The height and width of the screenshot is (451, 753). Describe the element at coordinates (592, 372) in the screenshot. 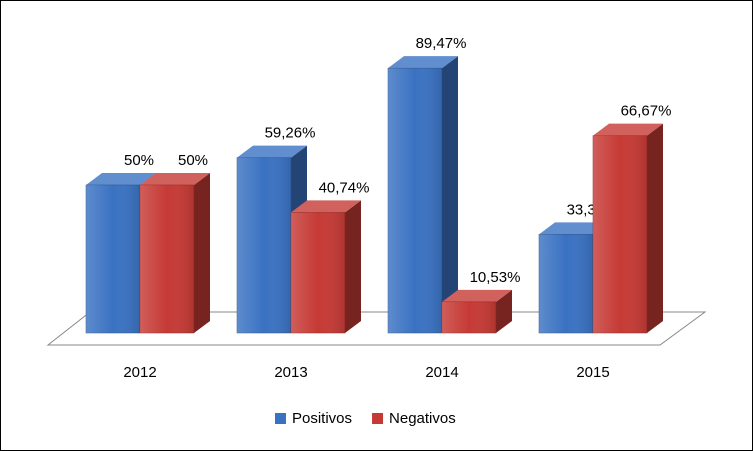

I see `x-tick-label: 2015` at that location.